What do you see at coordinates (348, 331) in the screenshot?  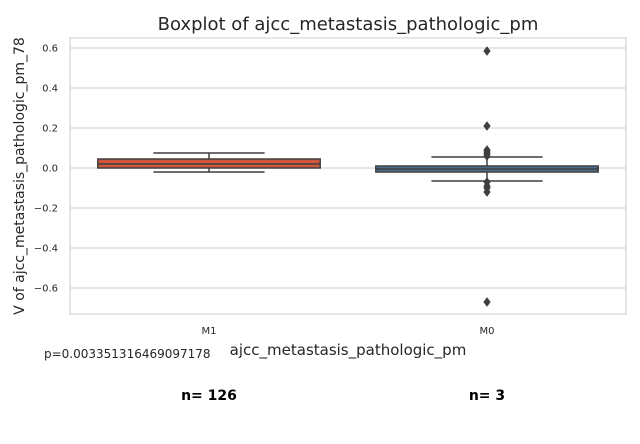 I see `x-tick-labels: M1 M0` at bounding box center [348, 331].